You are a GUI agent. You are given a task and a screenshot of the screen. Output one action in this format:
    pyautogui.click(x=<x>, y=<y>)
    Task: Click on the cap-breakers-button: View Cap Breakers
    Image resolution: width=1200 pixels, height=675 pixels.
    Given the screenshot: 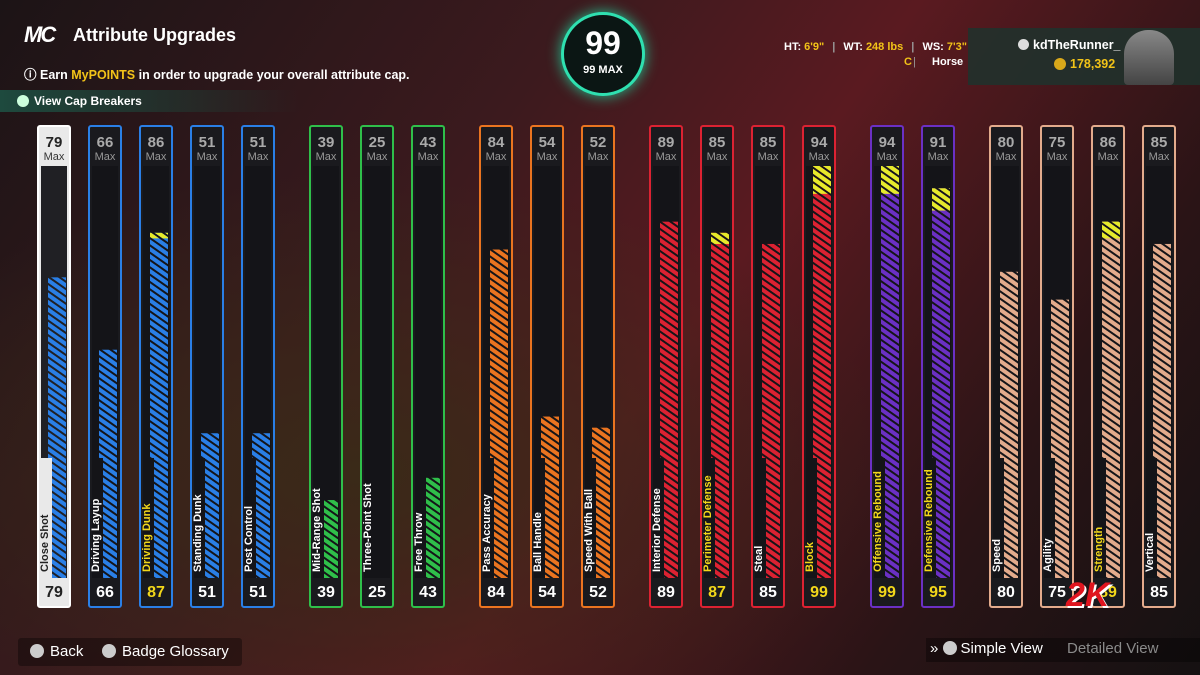 What is the action you would take?
    pyautogui.click(x=150, y=101)
    